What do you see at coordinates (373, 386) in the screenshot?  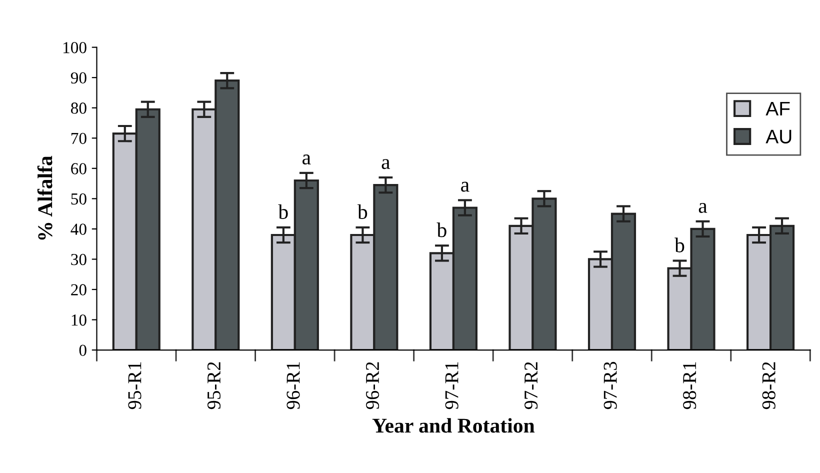 I see `x-tick-label: 96-R2` at bounding box center [373, 386].